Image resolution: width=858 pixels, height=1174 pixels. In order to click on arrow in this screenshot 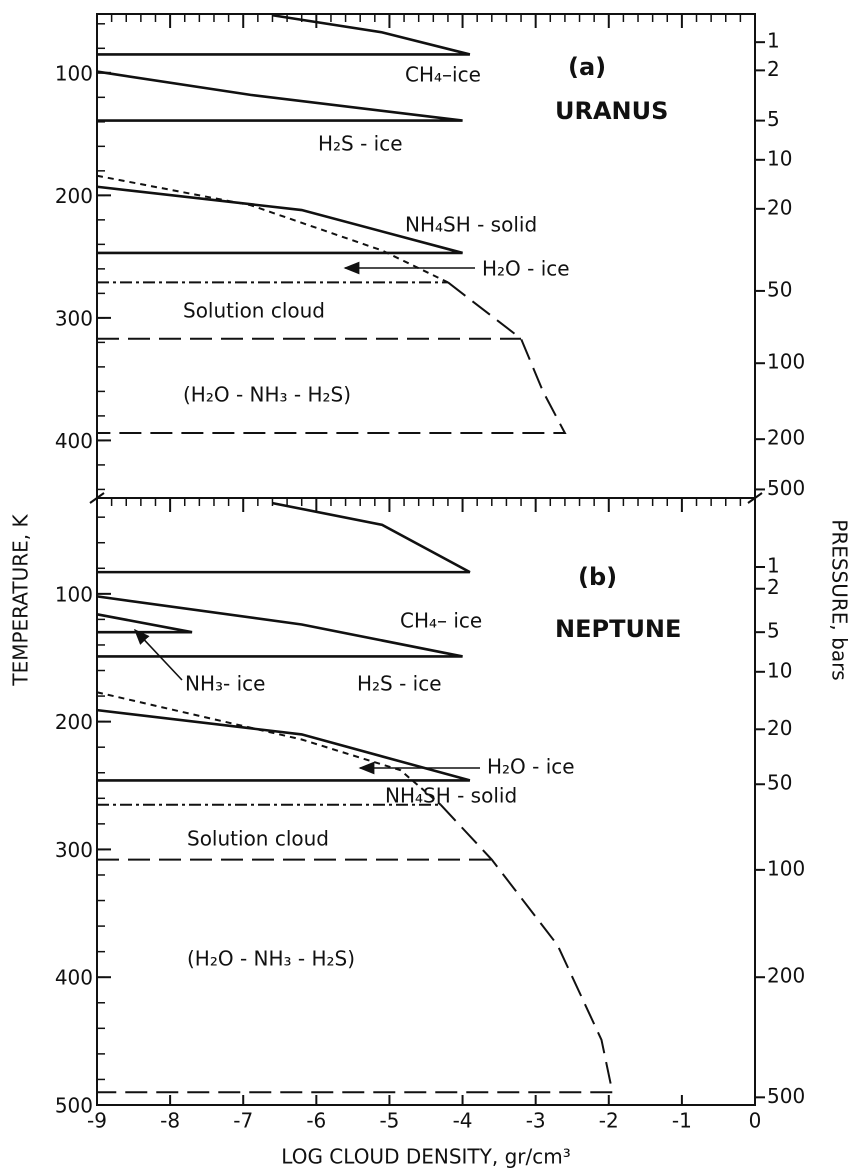, I will do `click(158, 654)`.